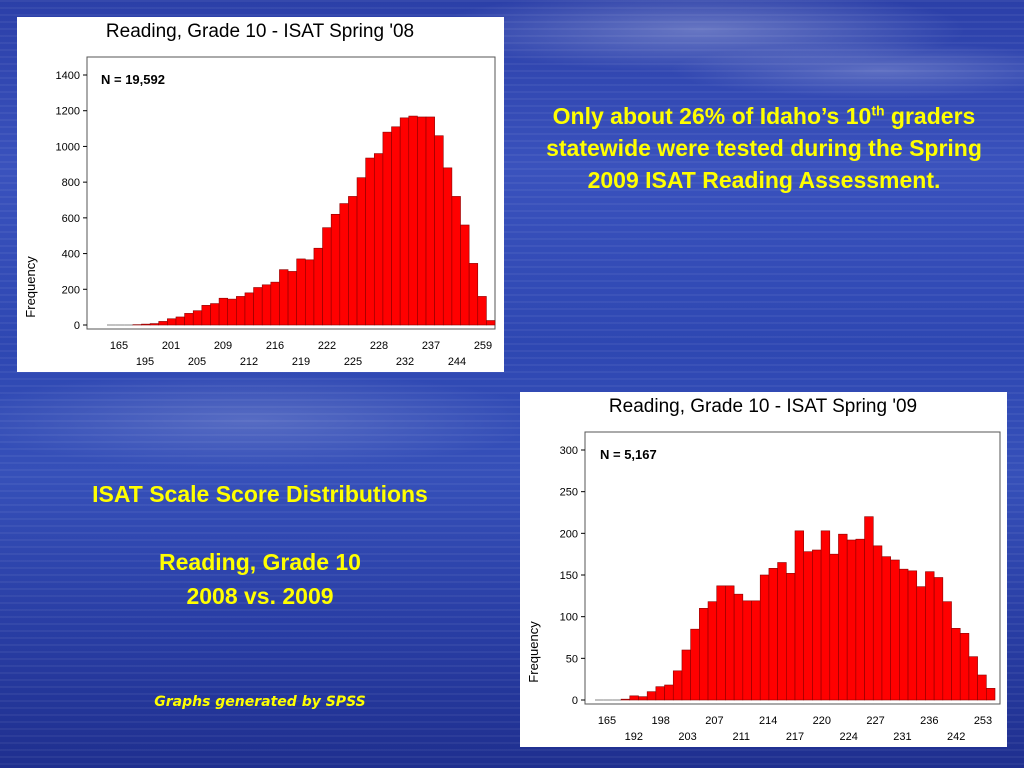 This screenshot has height=768, width=1024. I want to click on section-comparison: 2008 vs. 2009, so click(260, 596).